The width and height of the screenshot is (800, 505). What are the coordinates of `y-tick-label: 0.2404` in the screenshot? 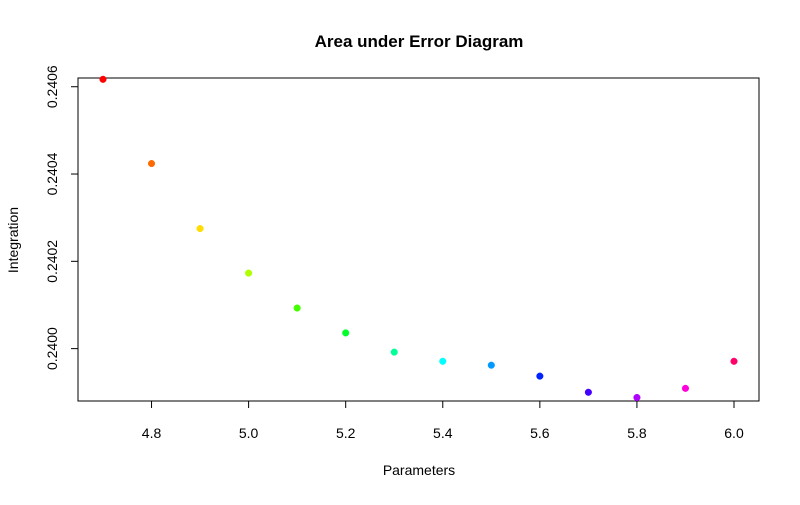 It's located at (52, 173).